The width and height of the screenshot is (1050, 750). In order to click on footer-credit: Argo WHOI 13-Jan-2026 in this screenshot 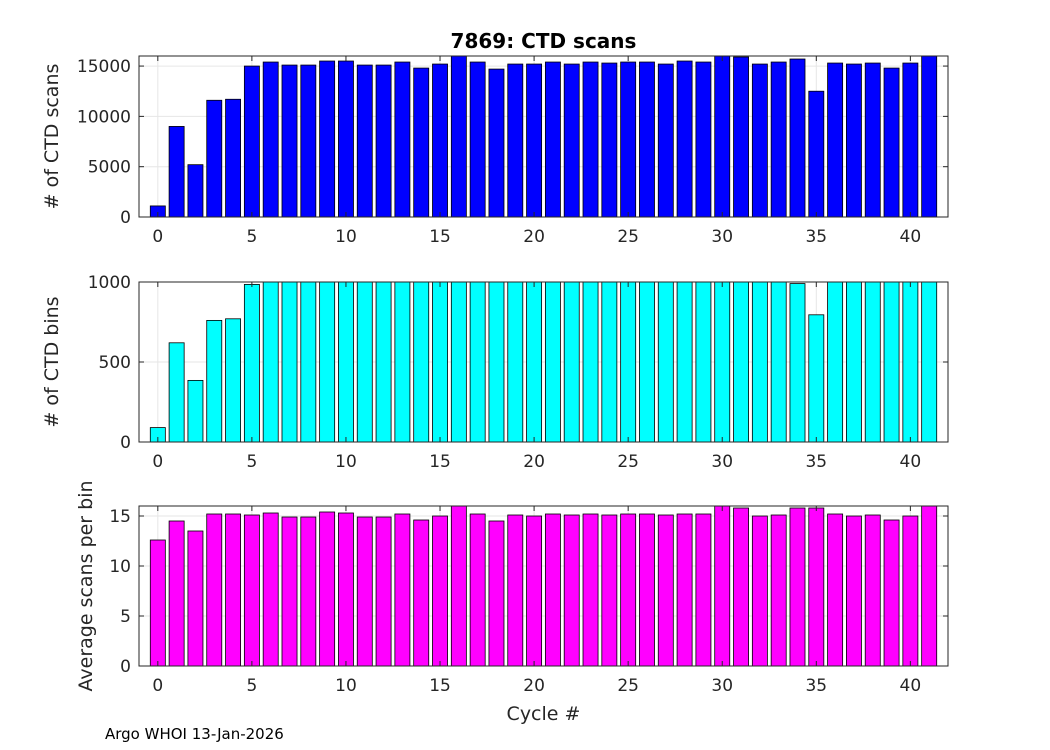, I will do `click(194, 734)`.